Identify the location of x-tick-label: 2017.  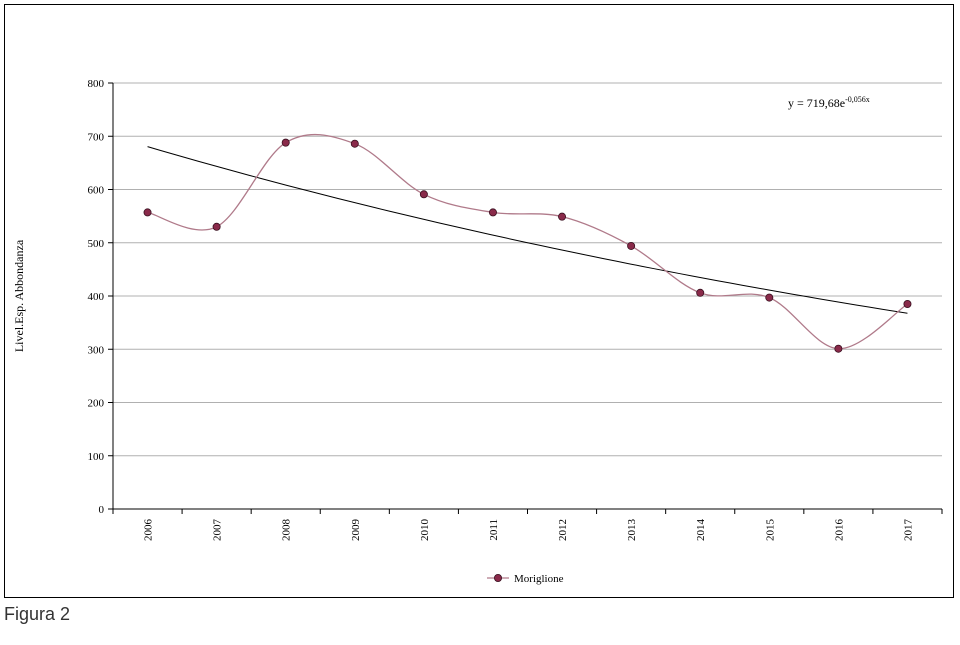
(908, 530).